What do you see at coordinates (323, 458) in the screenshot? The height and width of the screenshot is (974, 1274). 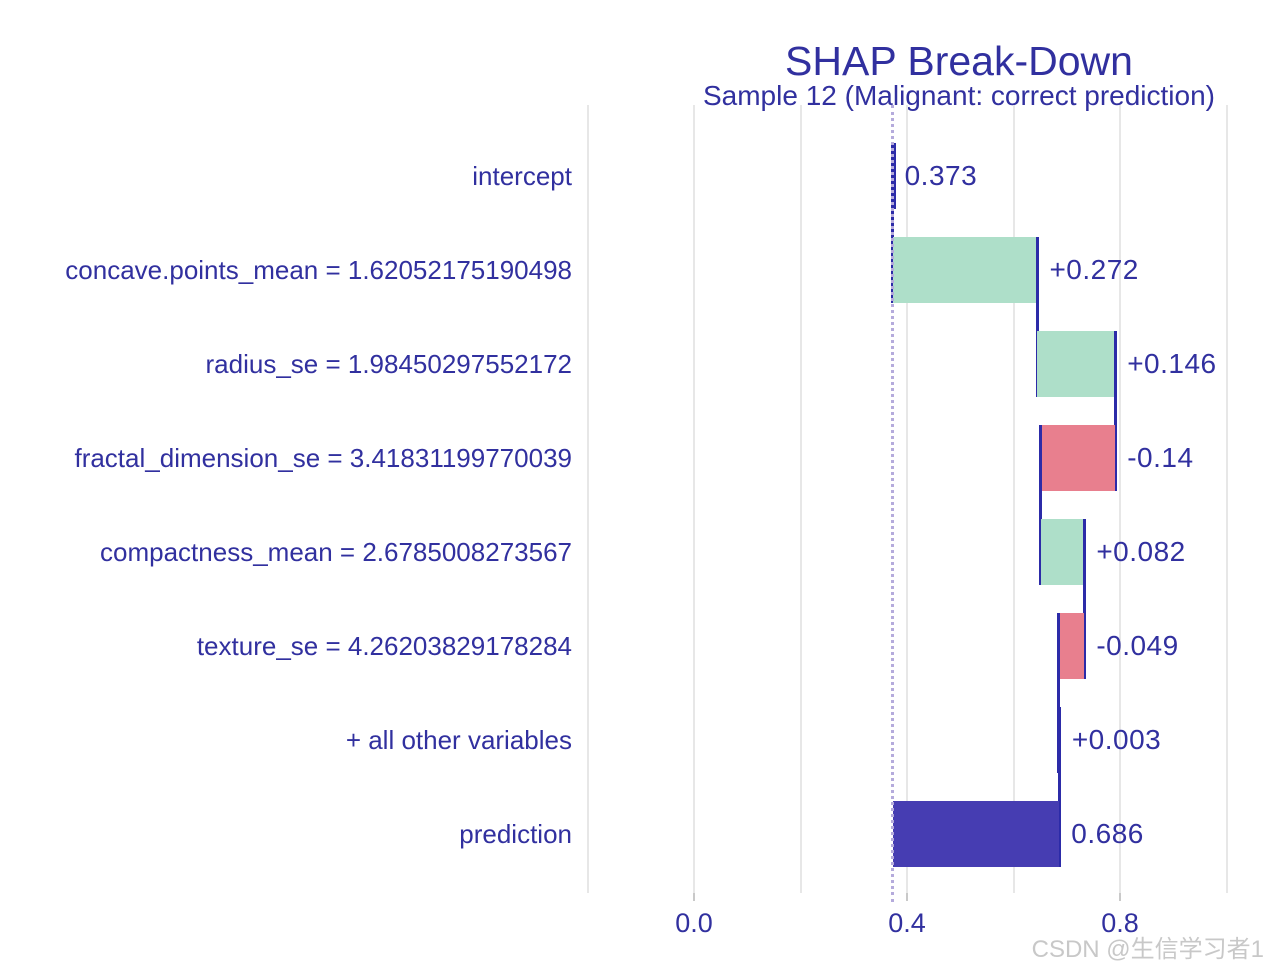 I see `row-label: fractal_dimension_se = 3.41831199770039` at bounding box center [323, 458].